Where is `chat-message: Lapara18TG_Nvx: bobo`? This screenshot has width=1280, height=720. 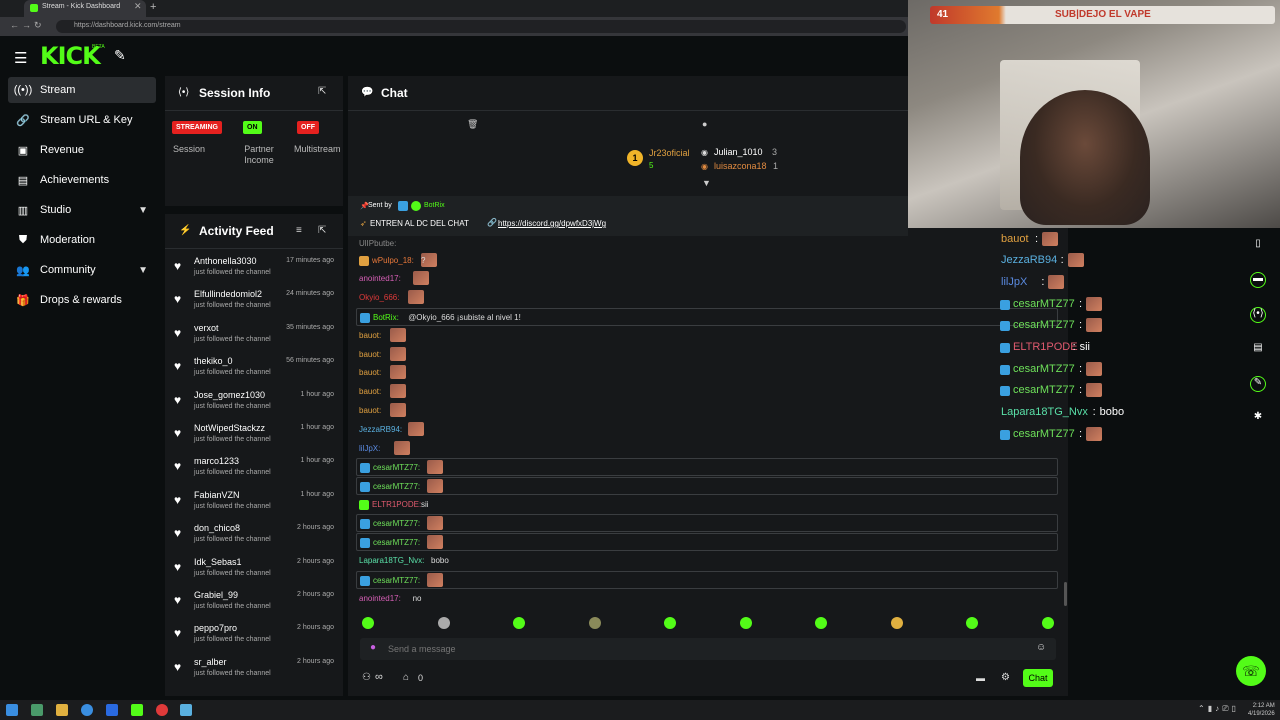
chat-message: Lapara18TG_Nvx: bobo is located at coordinates (707, 561).